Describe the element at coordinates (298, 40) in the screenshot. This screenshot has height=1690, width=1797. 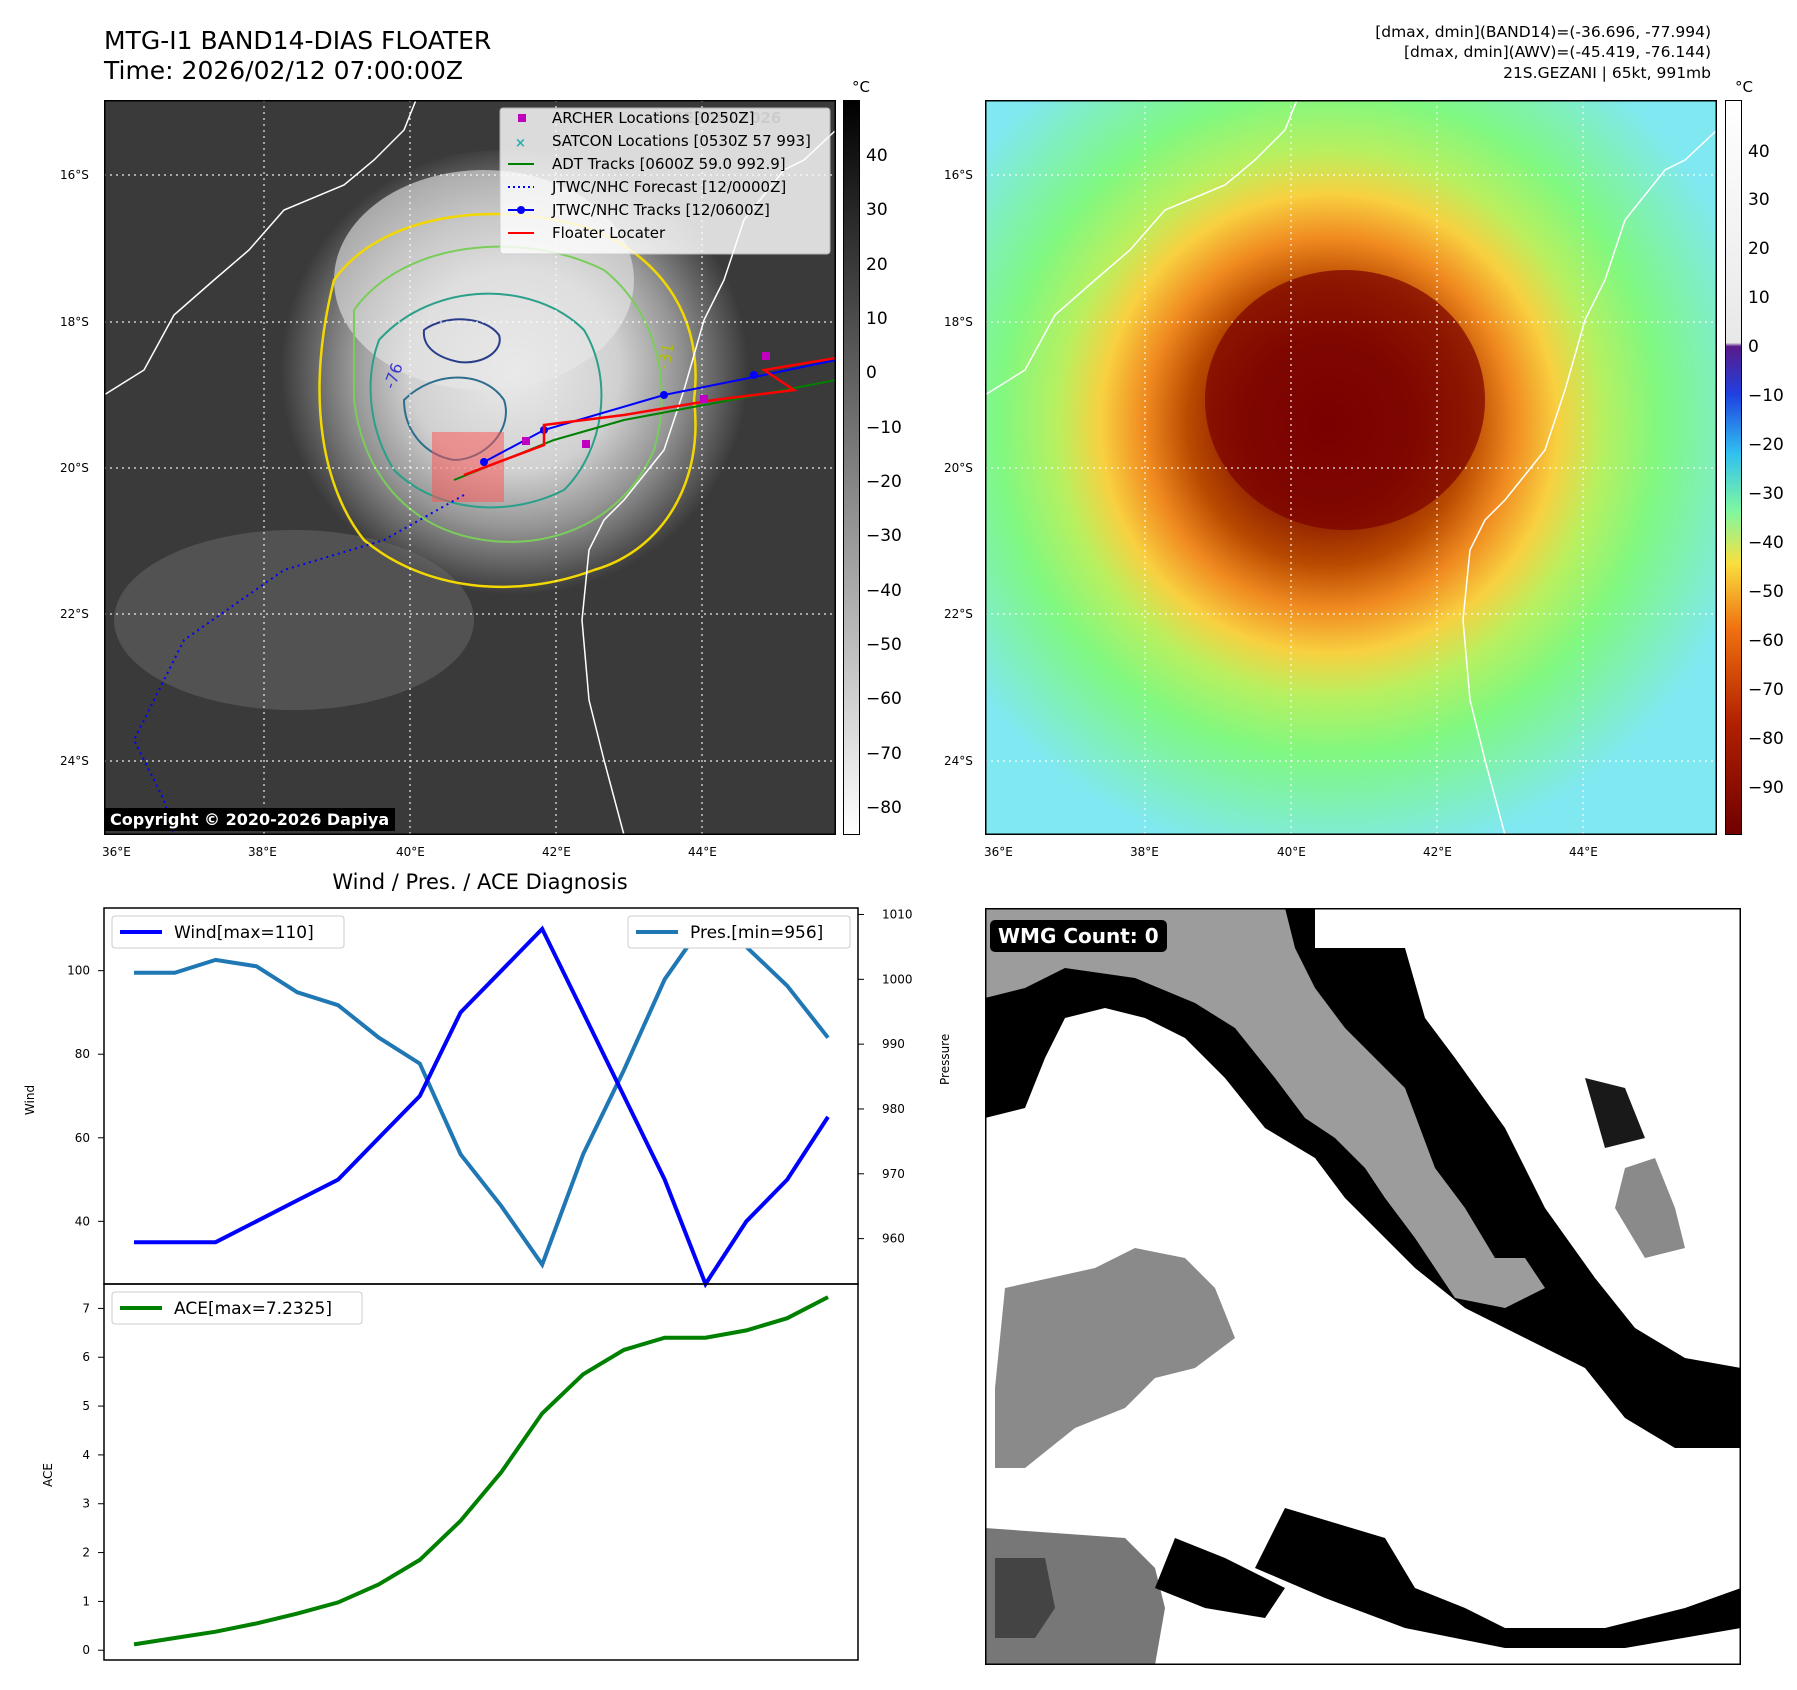
I see `figure-title: MTG-I1 BAND14-DIAS FLOATER` at that location.